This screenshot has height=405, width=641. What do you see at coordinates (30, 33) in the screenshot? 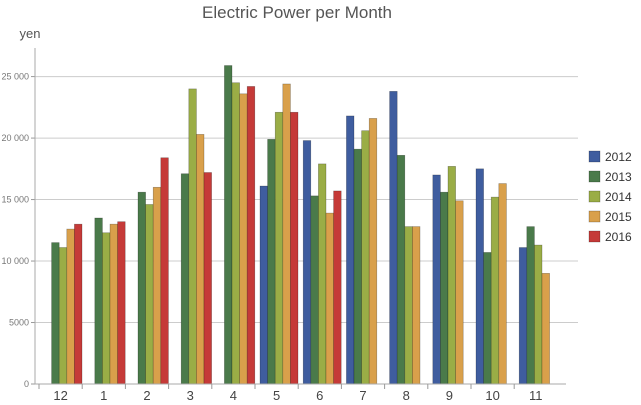
I see `y-axis-label: yen` at bounding box center [30, 33].